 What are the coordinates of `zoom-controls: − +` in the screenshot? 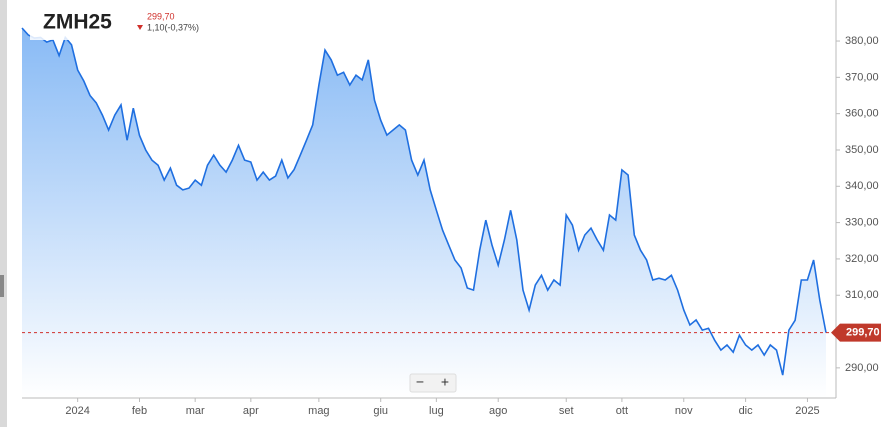 It's located at (433, 383).